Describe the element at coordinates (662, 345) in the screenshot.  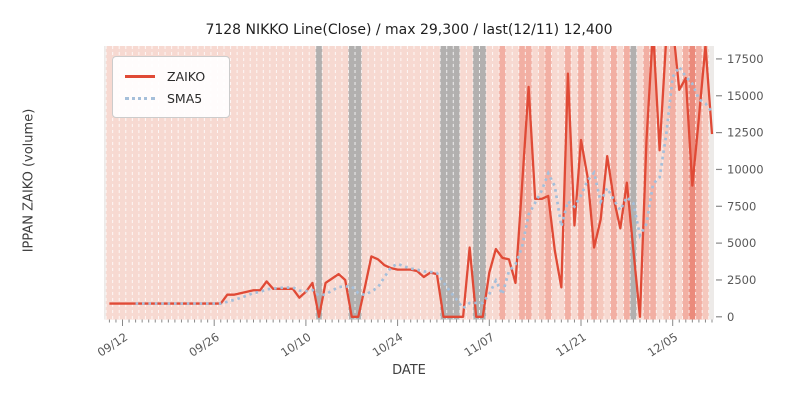
I see `x-tick-label: 12/05` at that location.